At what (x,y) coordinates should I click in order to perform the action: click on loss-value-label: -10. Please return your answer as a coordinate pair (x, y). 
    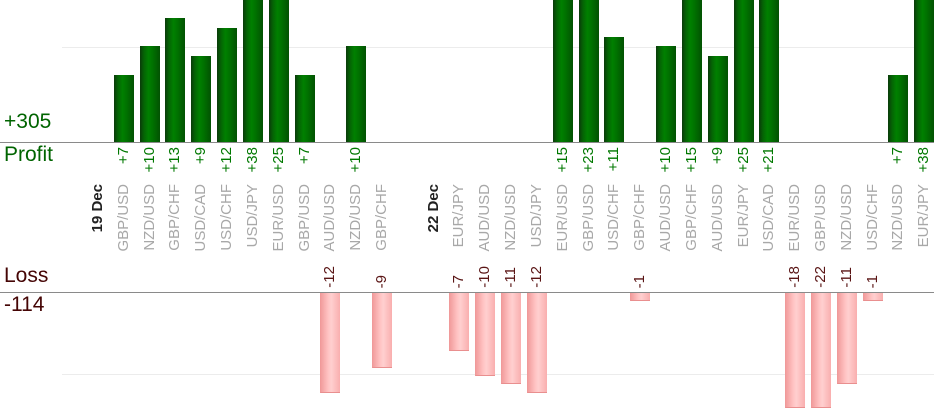
    Looking at the image, I should click on (485, 277).